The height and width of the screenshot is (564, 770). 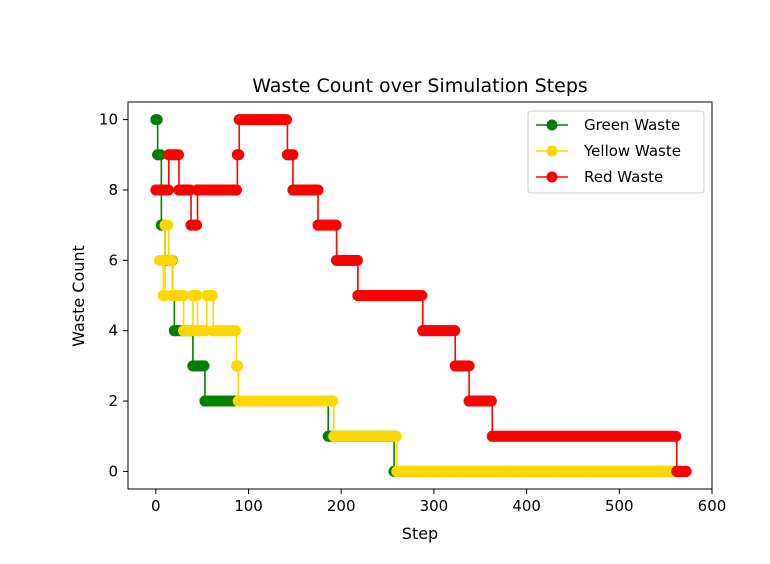 I want to click on x-tick-label: 400, so click(x=526, y=506).